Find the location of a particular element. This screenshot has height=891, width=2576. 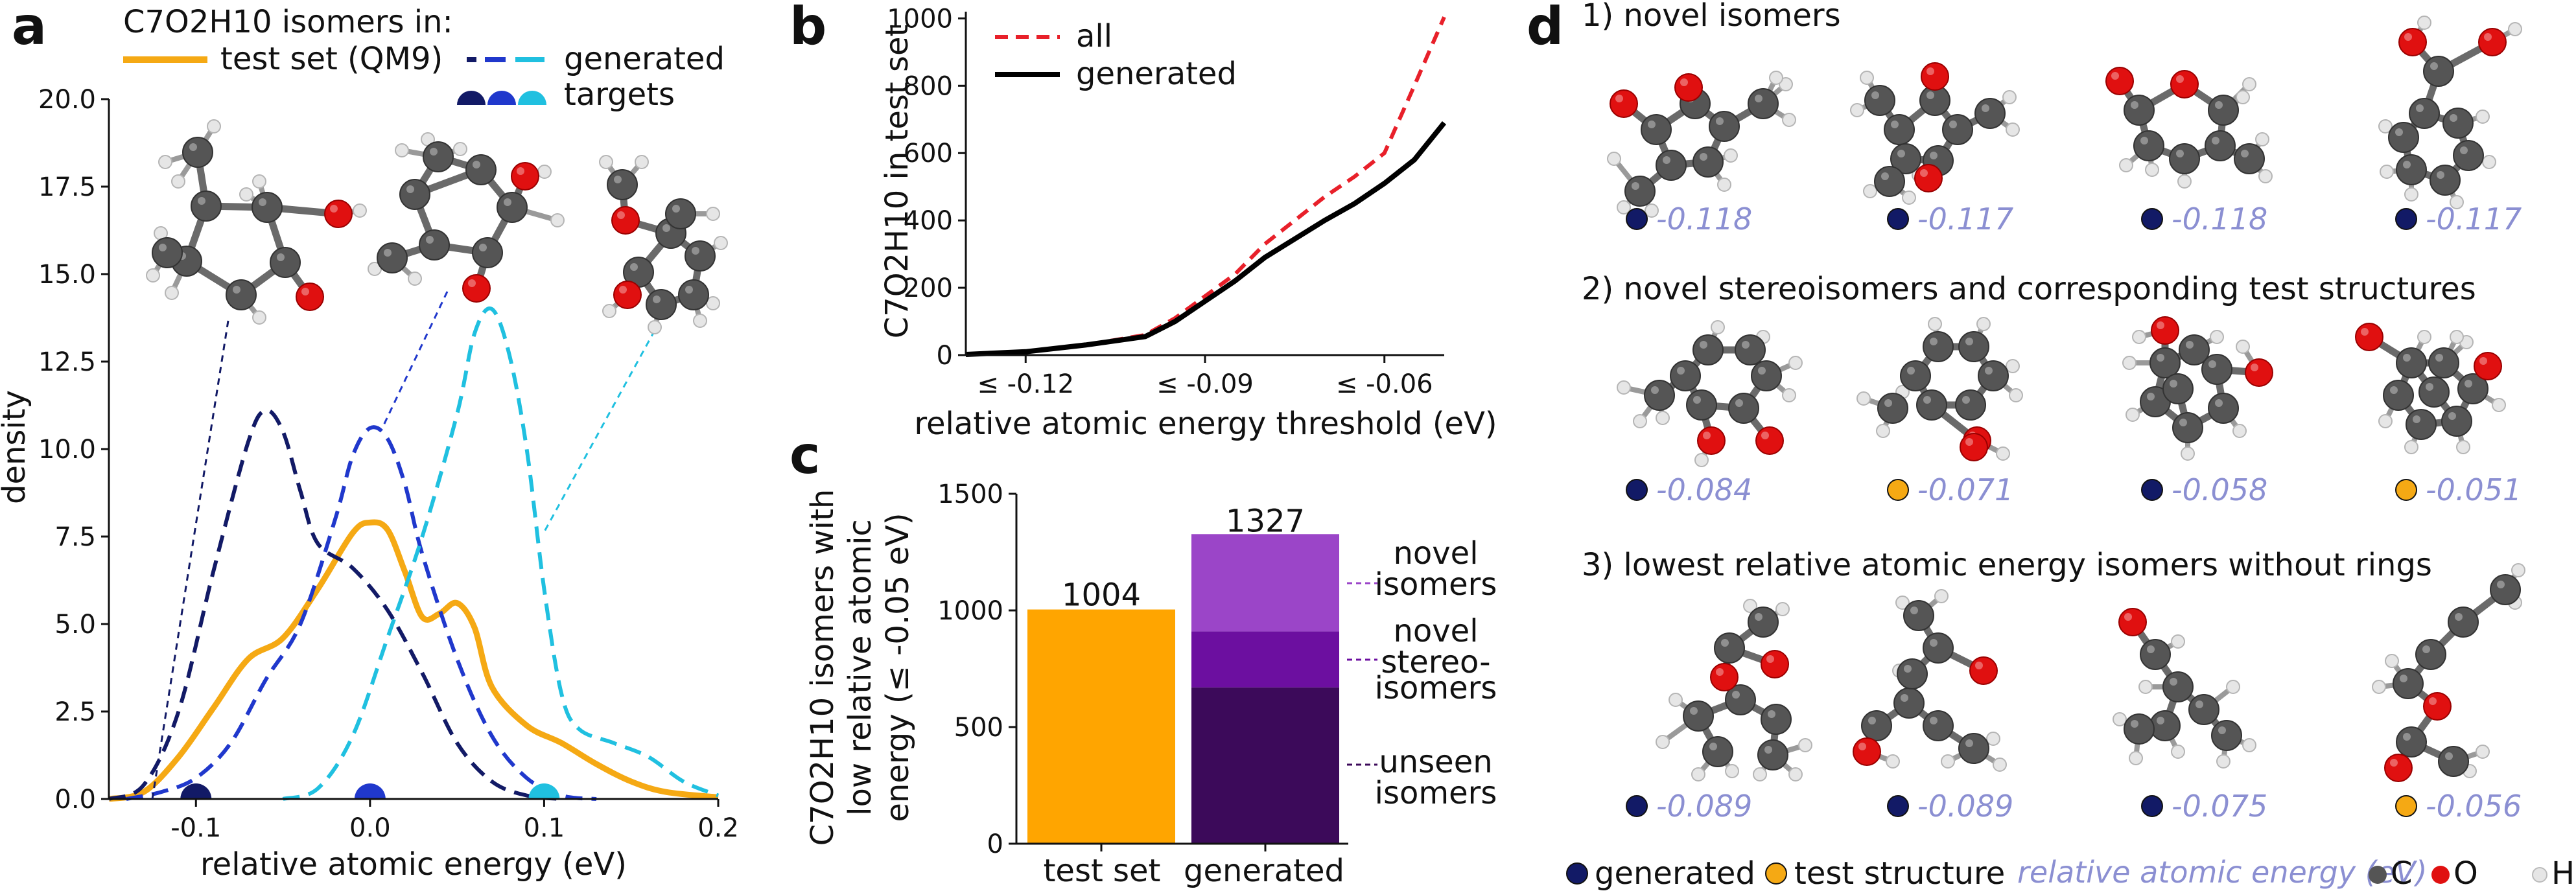

generated-curve-target-high is located at coordinates (501, 554).